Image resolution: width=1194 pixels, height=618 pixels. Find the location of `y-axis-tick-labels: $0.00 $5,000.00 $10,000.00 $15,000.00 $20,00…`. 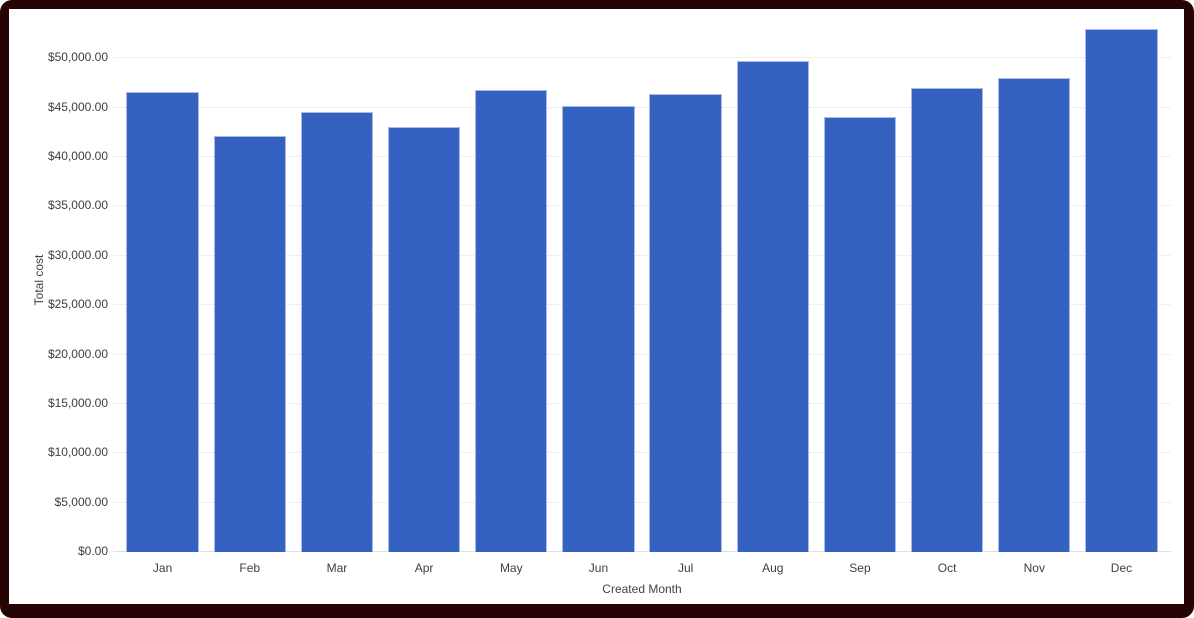

y-axis-tick-labels: $0.00 $5,000.00 $10,000.00 $15,000.00 $20,00… is located at coordinates (58, 283).